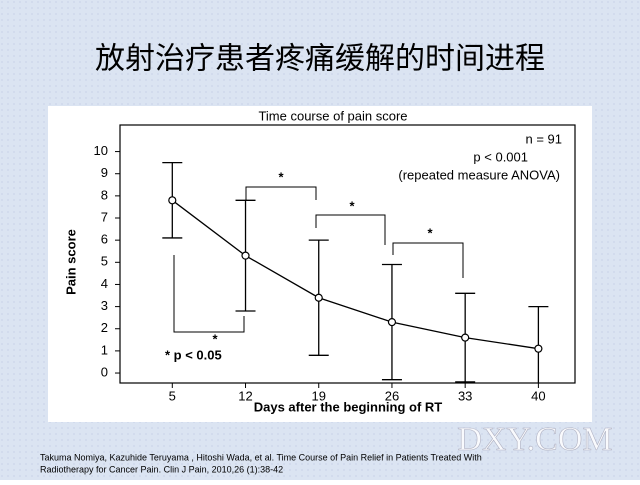 This screenshot has width=640, height=485. I want to click on y-tick-label: 8, so click(104, 194).